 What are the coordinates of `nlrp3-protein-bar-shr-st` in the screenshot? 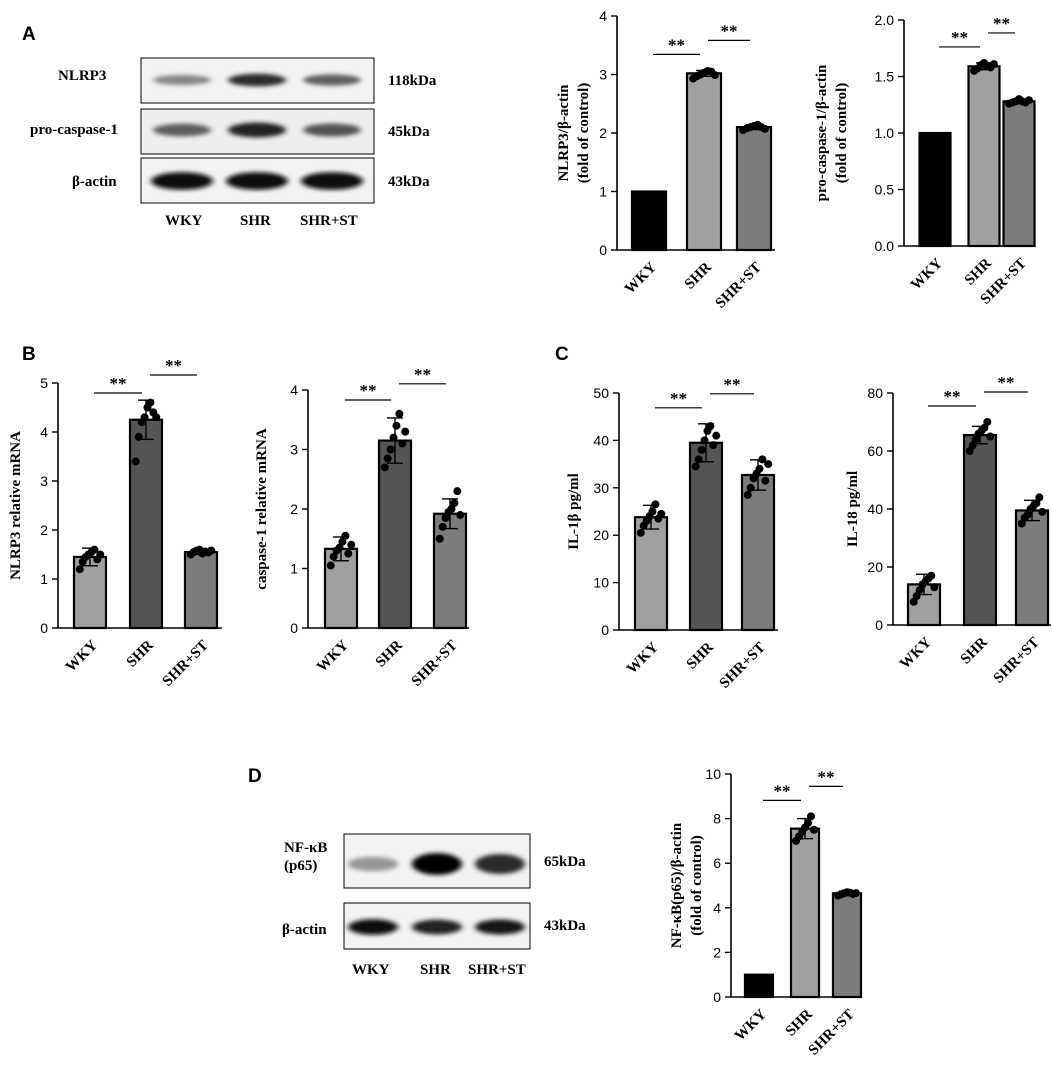 It's located at (754, 189).